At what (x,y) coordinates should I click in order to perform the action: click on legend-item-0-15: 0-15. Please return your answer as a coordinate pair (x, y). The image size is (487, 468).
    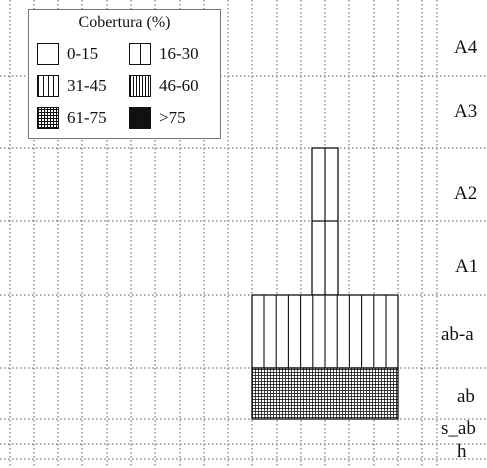
    Looking at the image, I should click on (67, 54).